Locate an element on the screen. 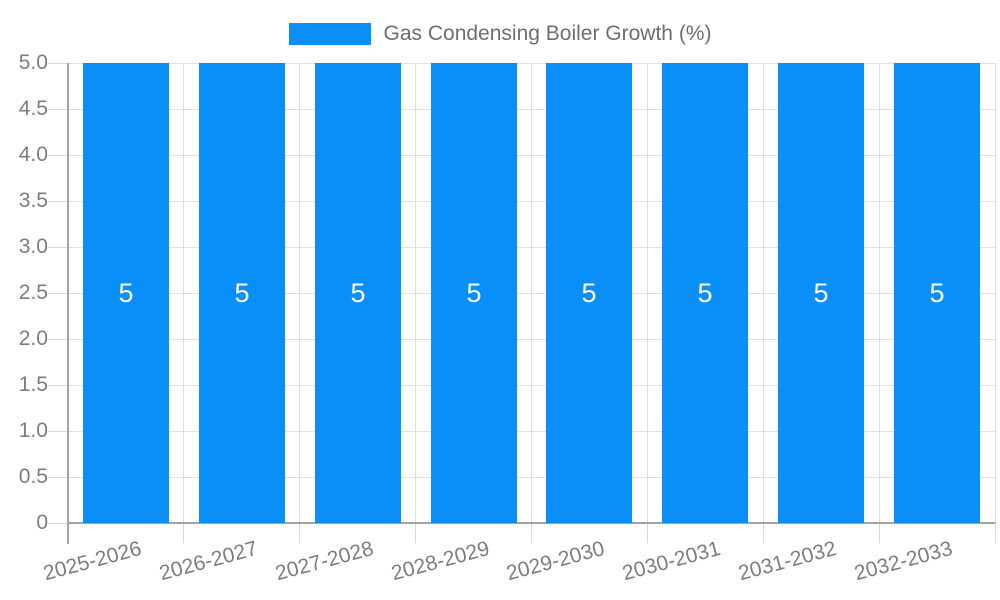  y-tick-label: 4.5 is located at coordinates (33, 108).